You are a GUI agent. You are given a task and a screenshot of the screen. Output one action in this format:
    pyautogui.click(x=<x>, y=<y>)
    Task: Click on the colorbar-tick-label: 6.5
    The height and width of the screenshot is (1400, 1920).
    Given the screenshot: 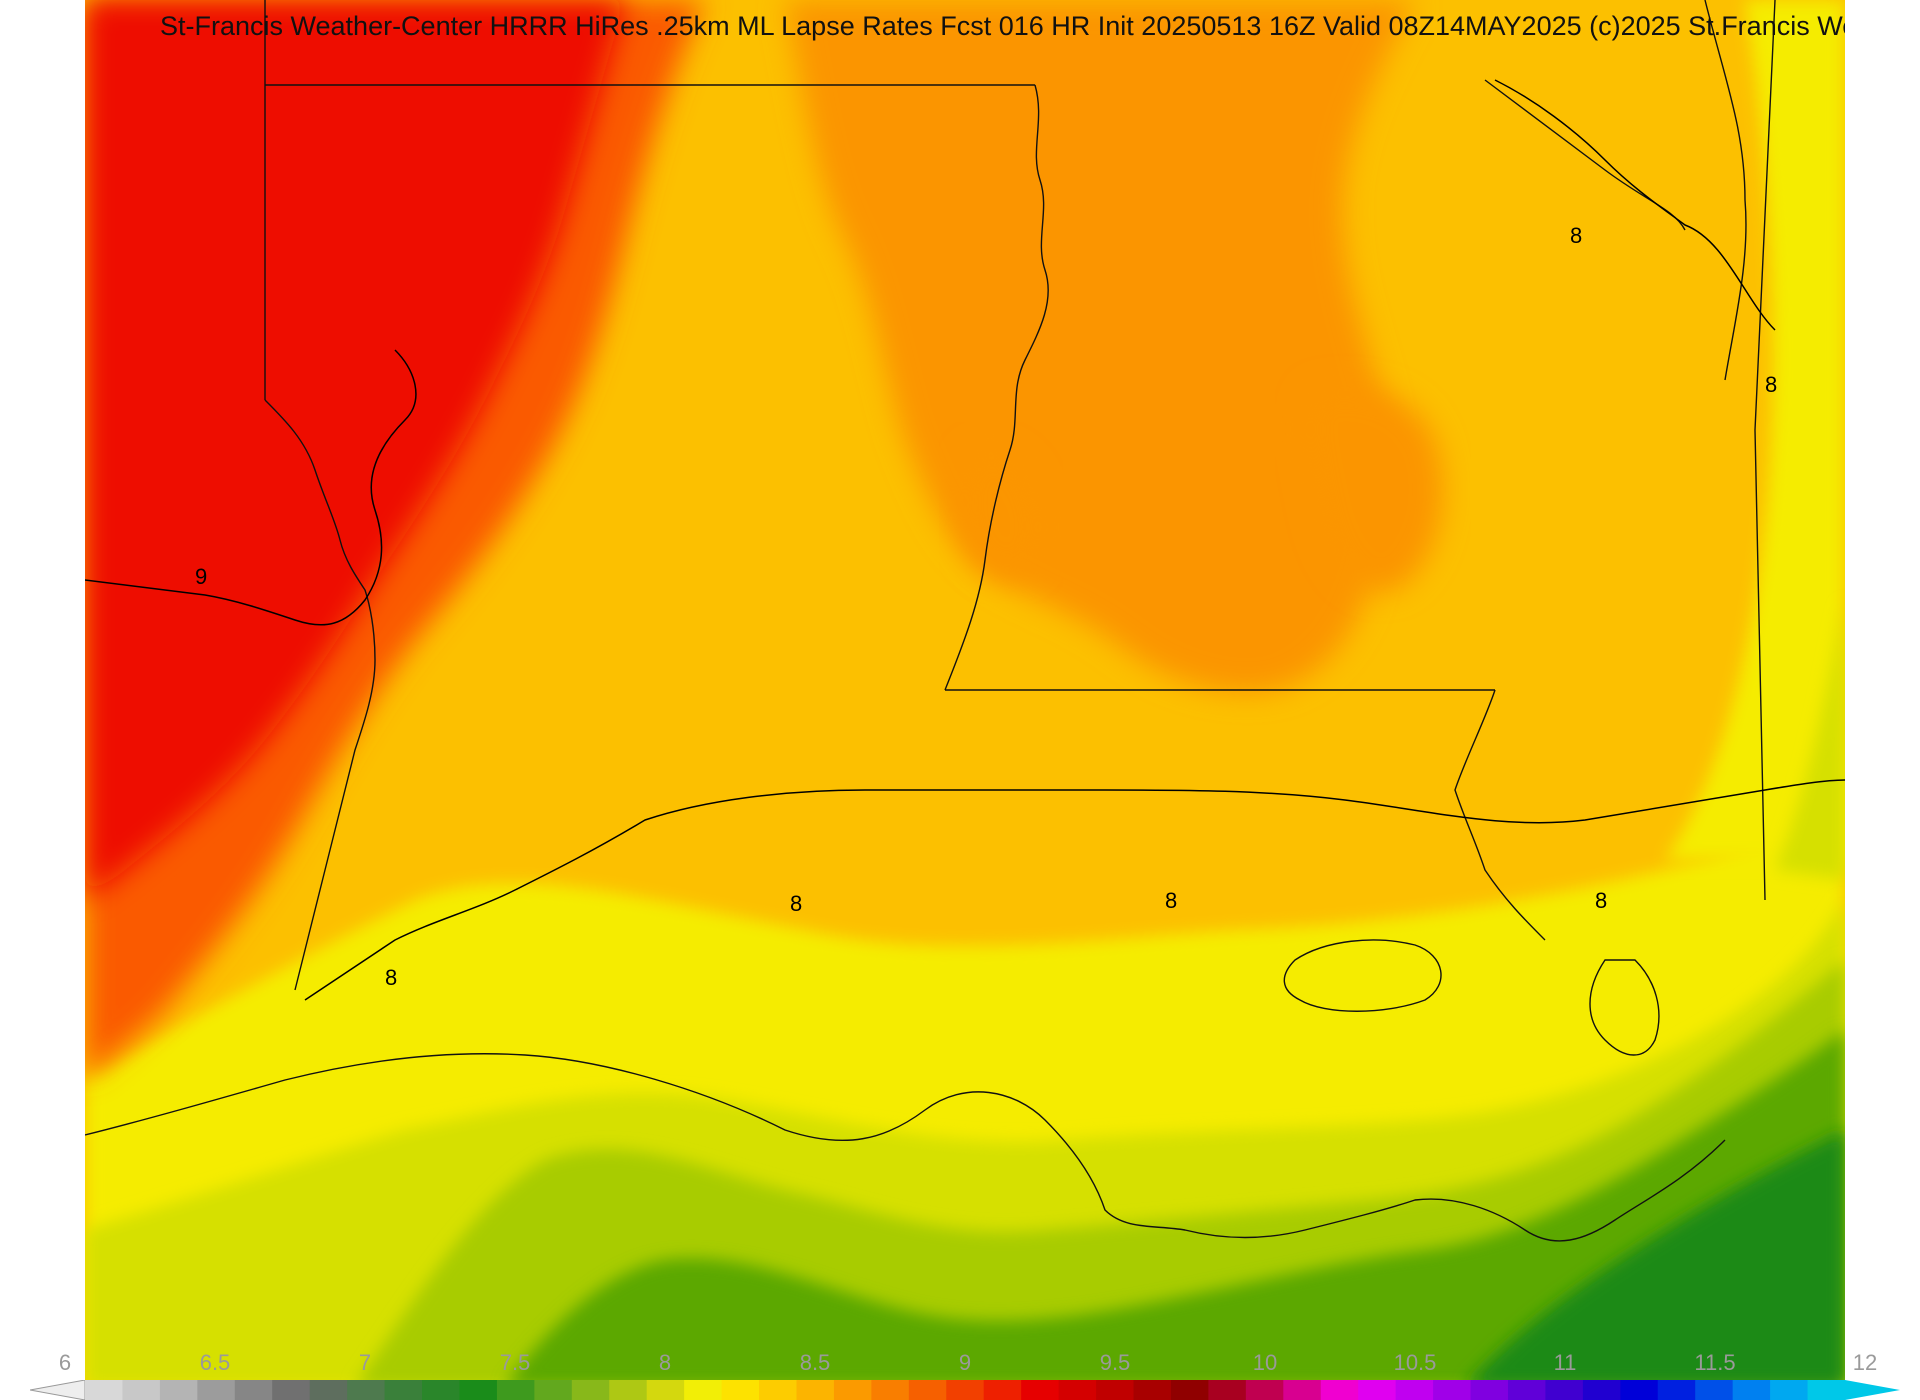 What is the action you would take?
    pyautogui.click(x=215, y=1362)
    